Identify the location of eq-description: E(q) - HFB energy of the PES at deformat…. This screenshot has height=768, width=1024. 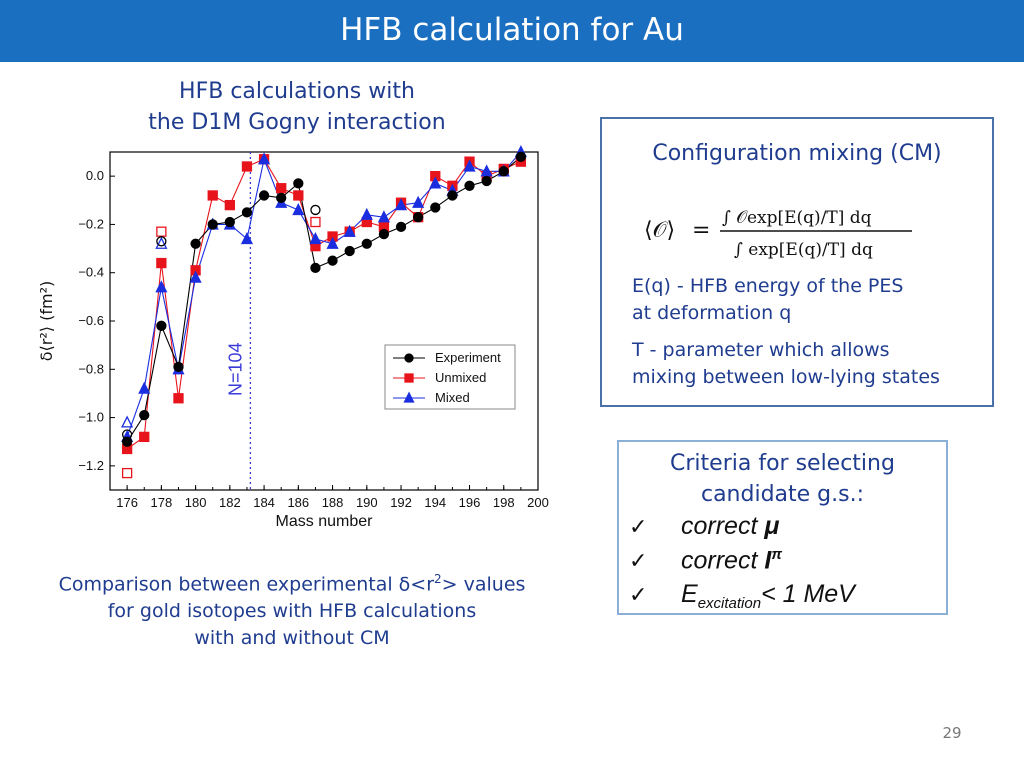
(767, 300).